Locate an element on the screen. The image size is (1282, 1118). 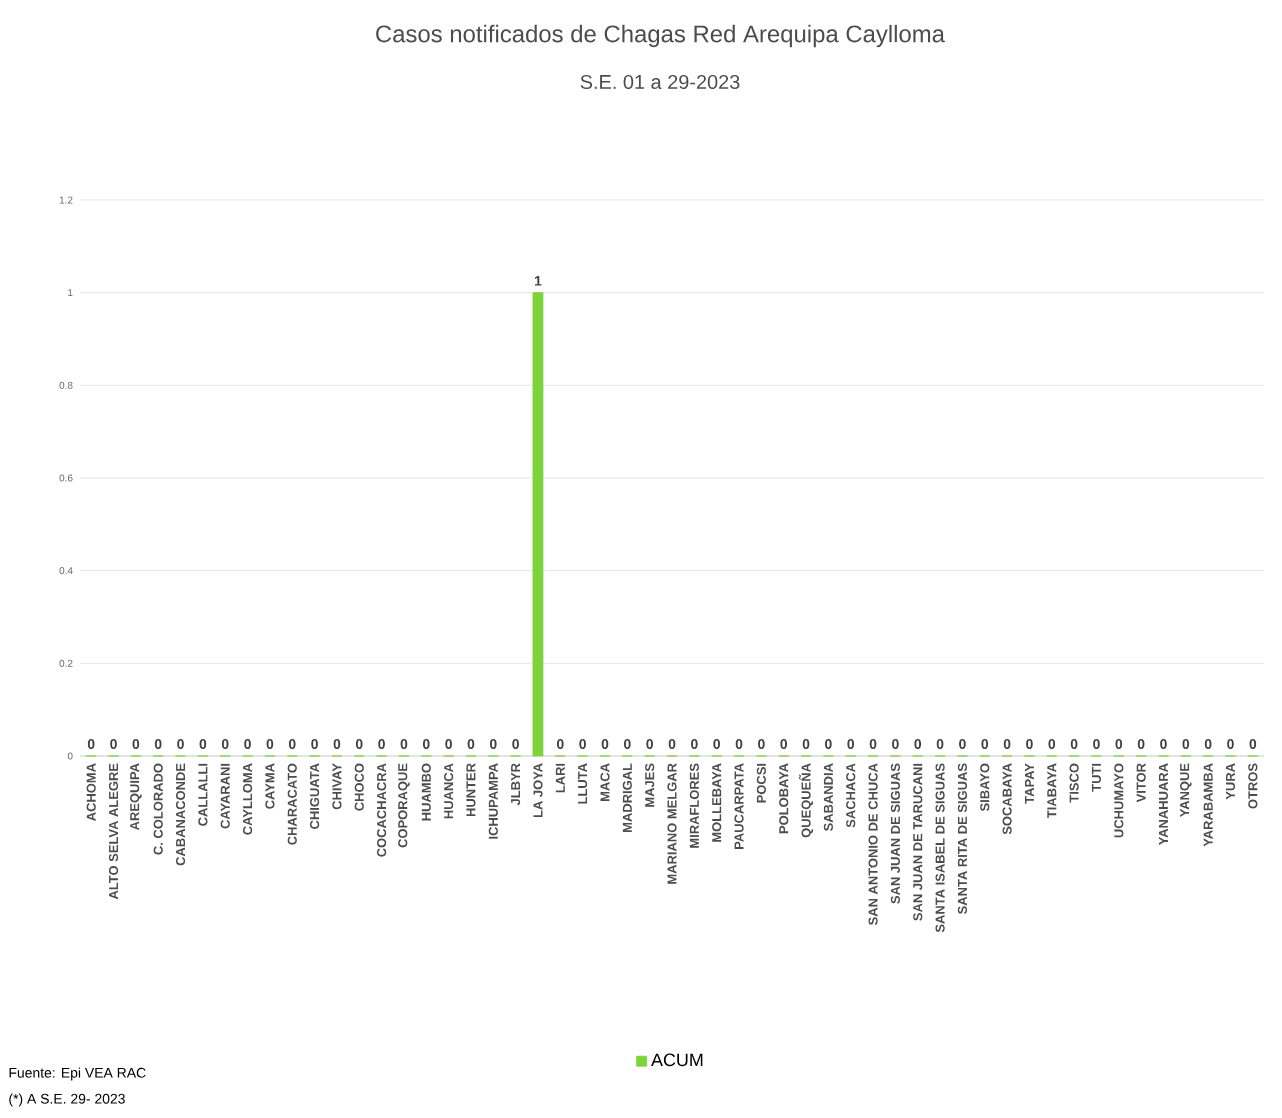
chart-title: Casos notificados de Chagas Red Arequipa Caylloma is located at coordinates (660, 36).